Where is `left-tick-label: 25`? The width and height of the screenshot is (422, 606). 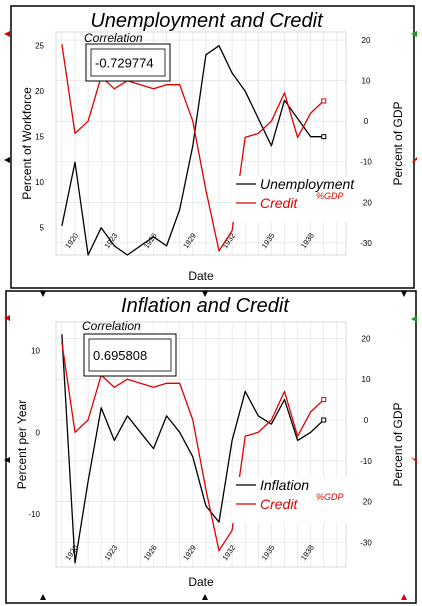 left-tick-label: 25 is located at coordinates (39, 46).